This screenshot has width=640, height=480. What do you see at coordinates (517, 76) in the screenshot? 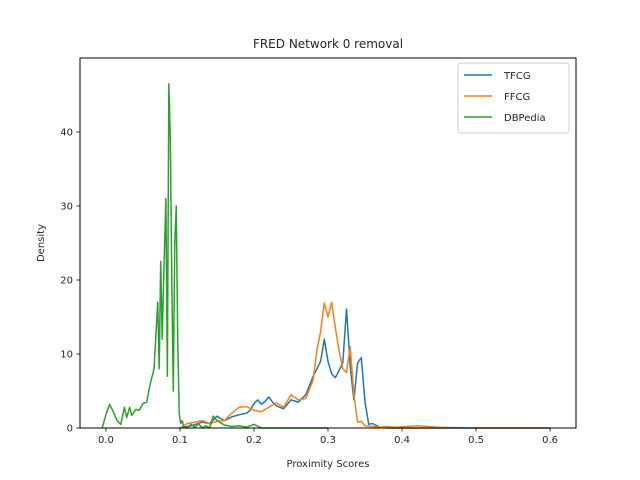
I see `legend-label-tfcg: TFCG` at bounding box center [517, 76].